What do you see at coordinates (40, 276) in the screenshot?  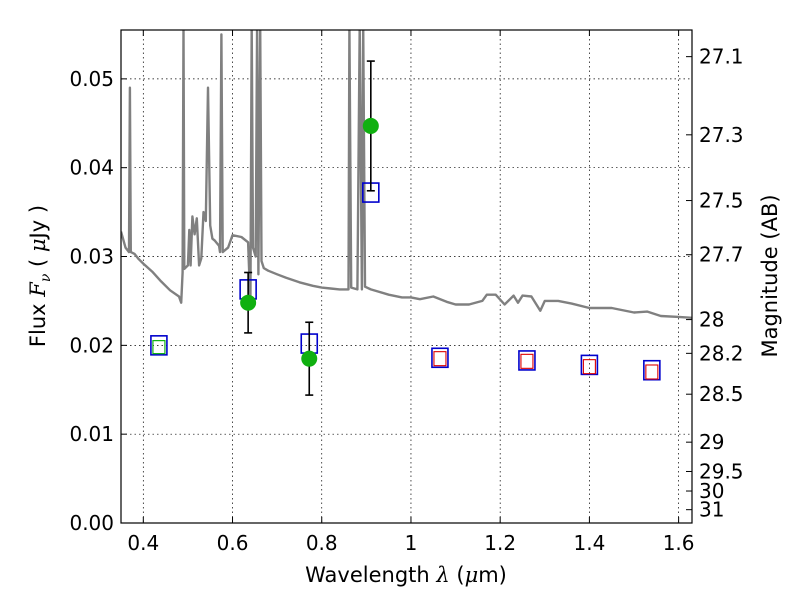 I see `y-axis-label: Flux Fν ( μJy )` at bounding box center [40, 276].